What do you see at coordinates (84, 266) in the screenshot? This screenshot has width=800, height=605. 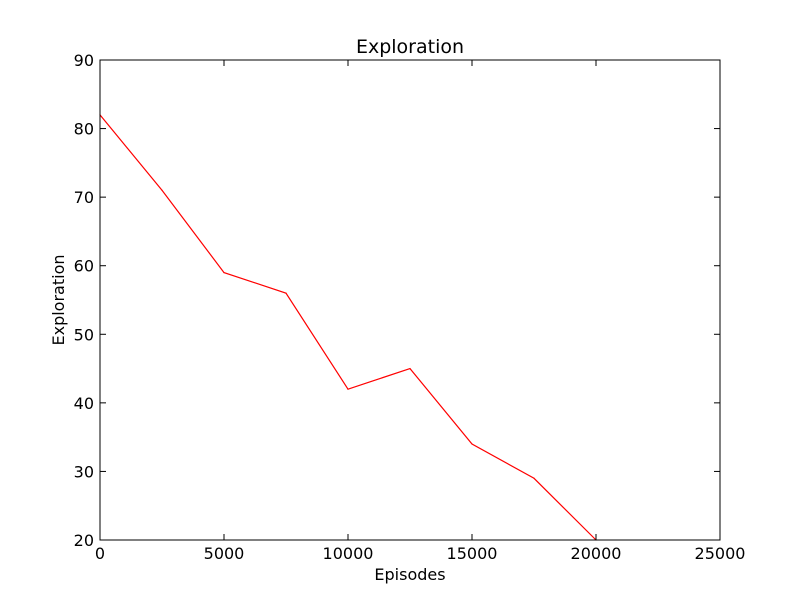 I see `y-tick-label: 60` at bounding box center [84, 266].